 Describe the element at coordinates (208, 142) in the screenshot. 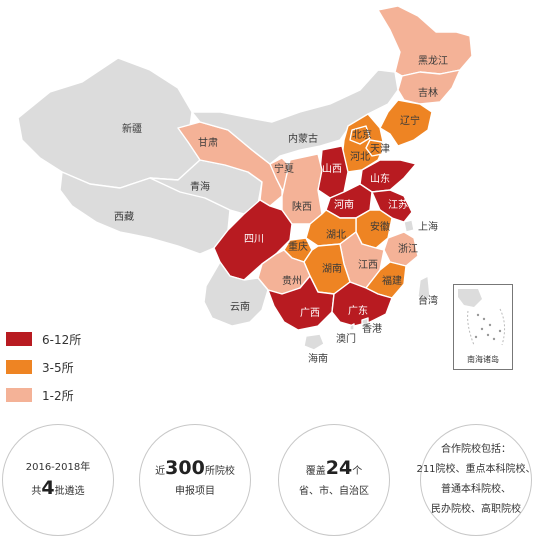

I see `label-gansu: 甘肃` at that location.